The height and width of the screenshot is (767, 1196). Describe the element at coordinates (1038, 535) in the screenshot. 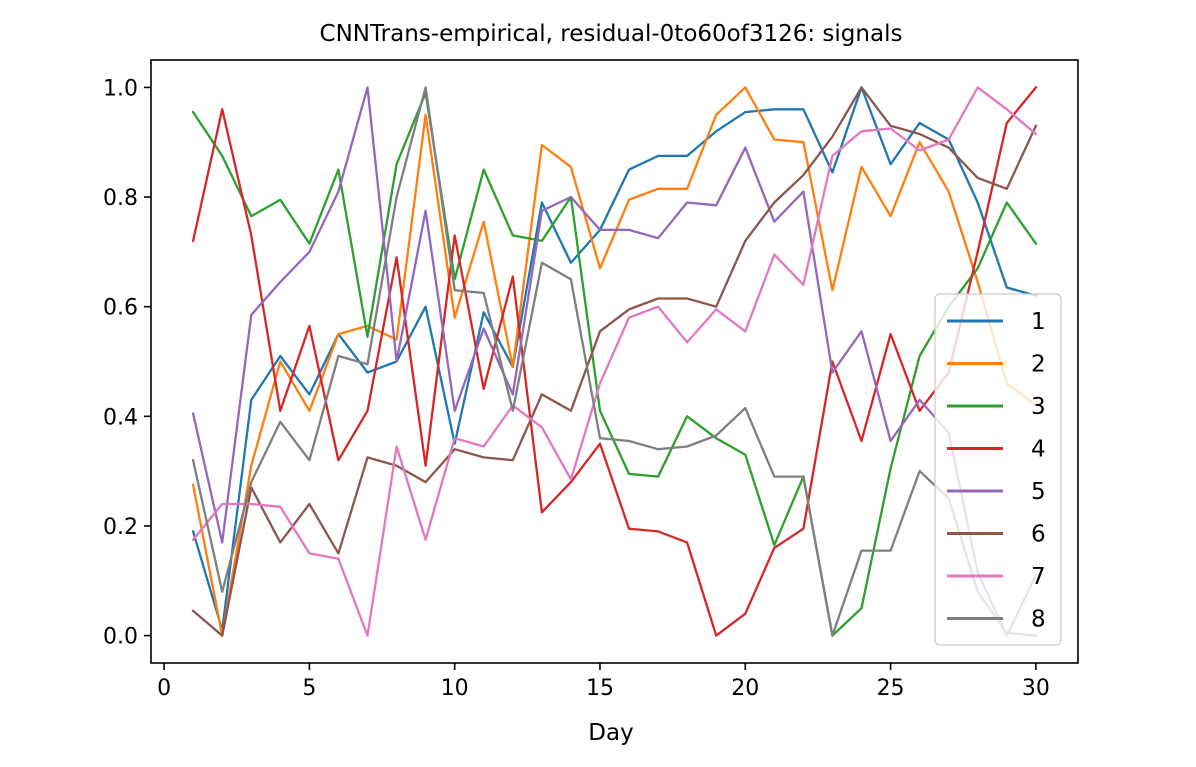

I see `legend-label-6: 6` at that location.